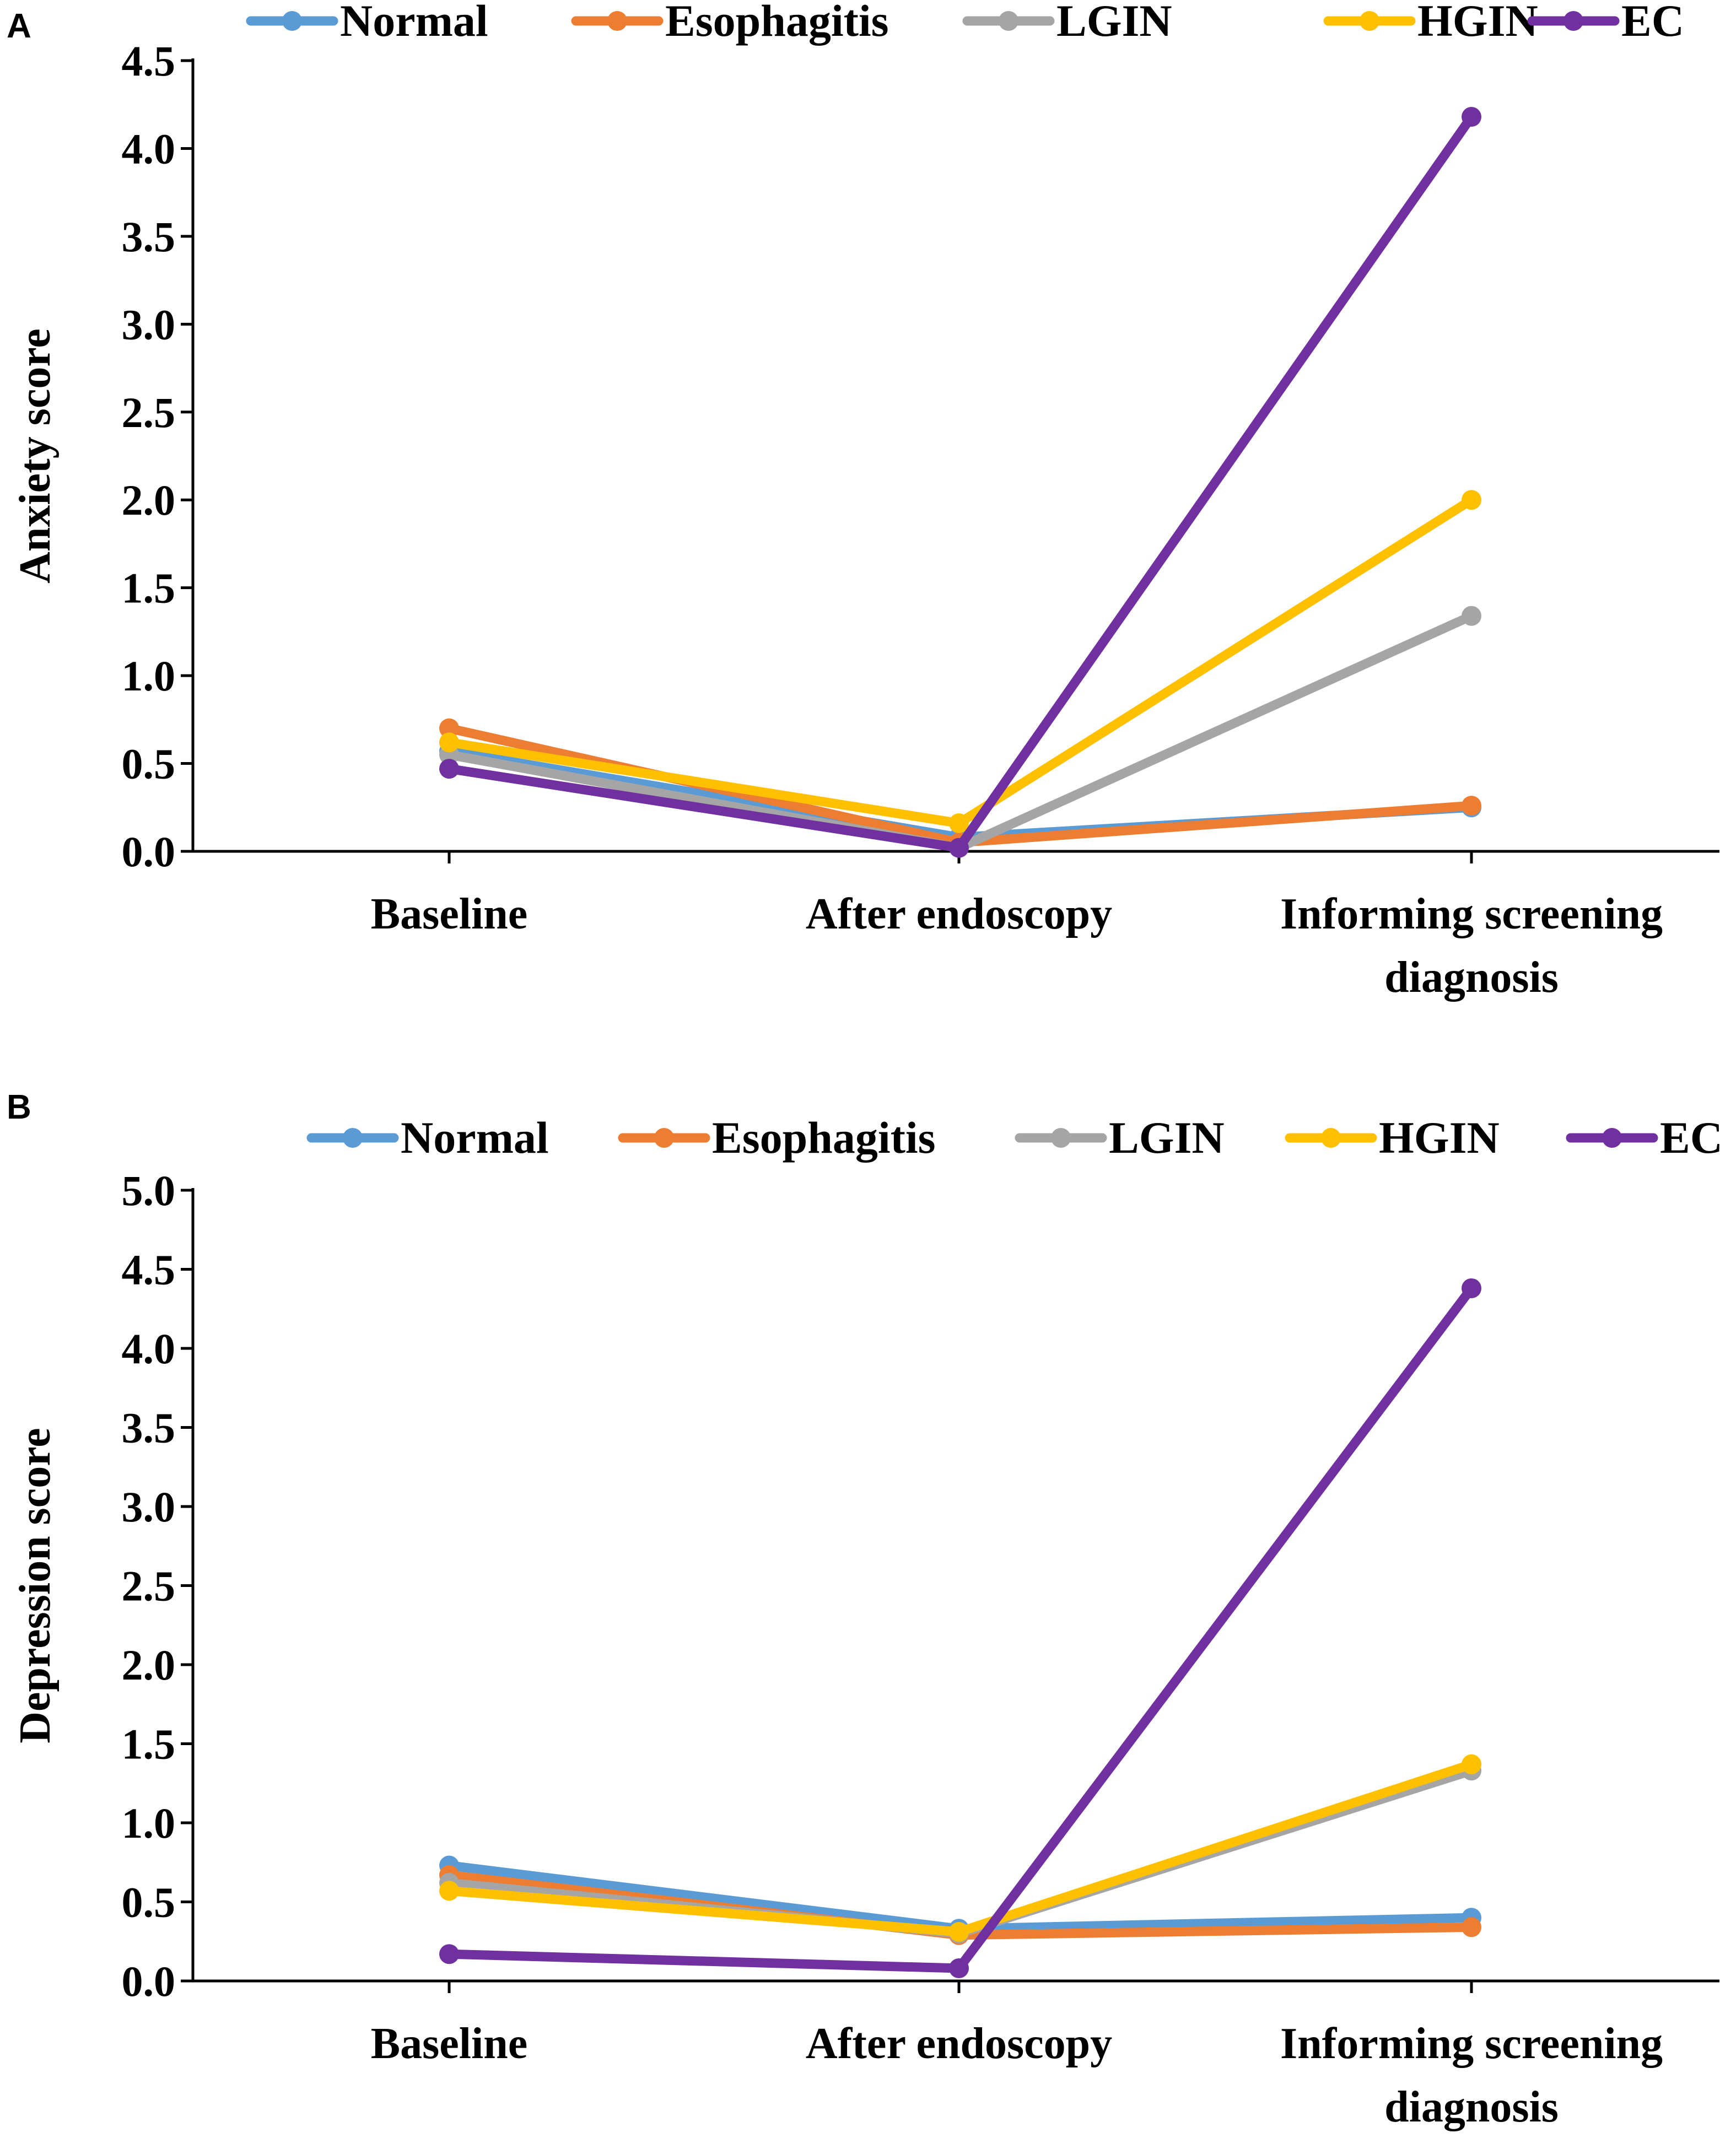  Describe the element at coordinates (149, 1191) in the screenshot. I see `y-tick-label: 5.0` at that location.